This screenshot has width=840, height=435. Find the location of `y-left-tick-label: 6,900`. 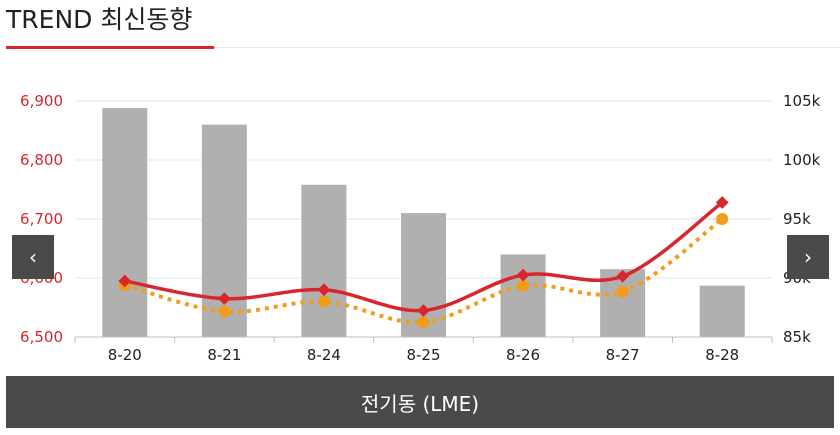

y-left-tick-label: 6,900 is located at coordinates (41, 101).